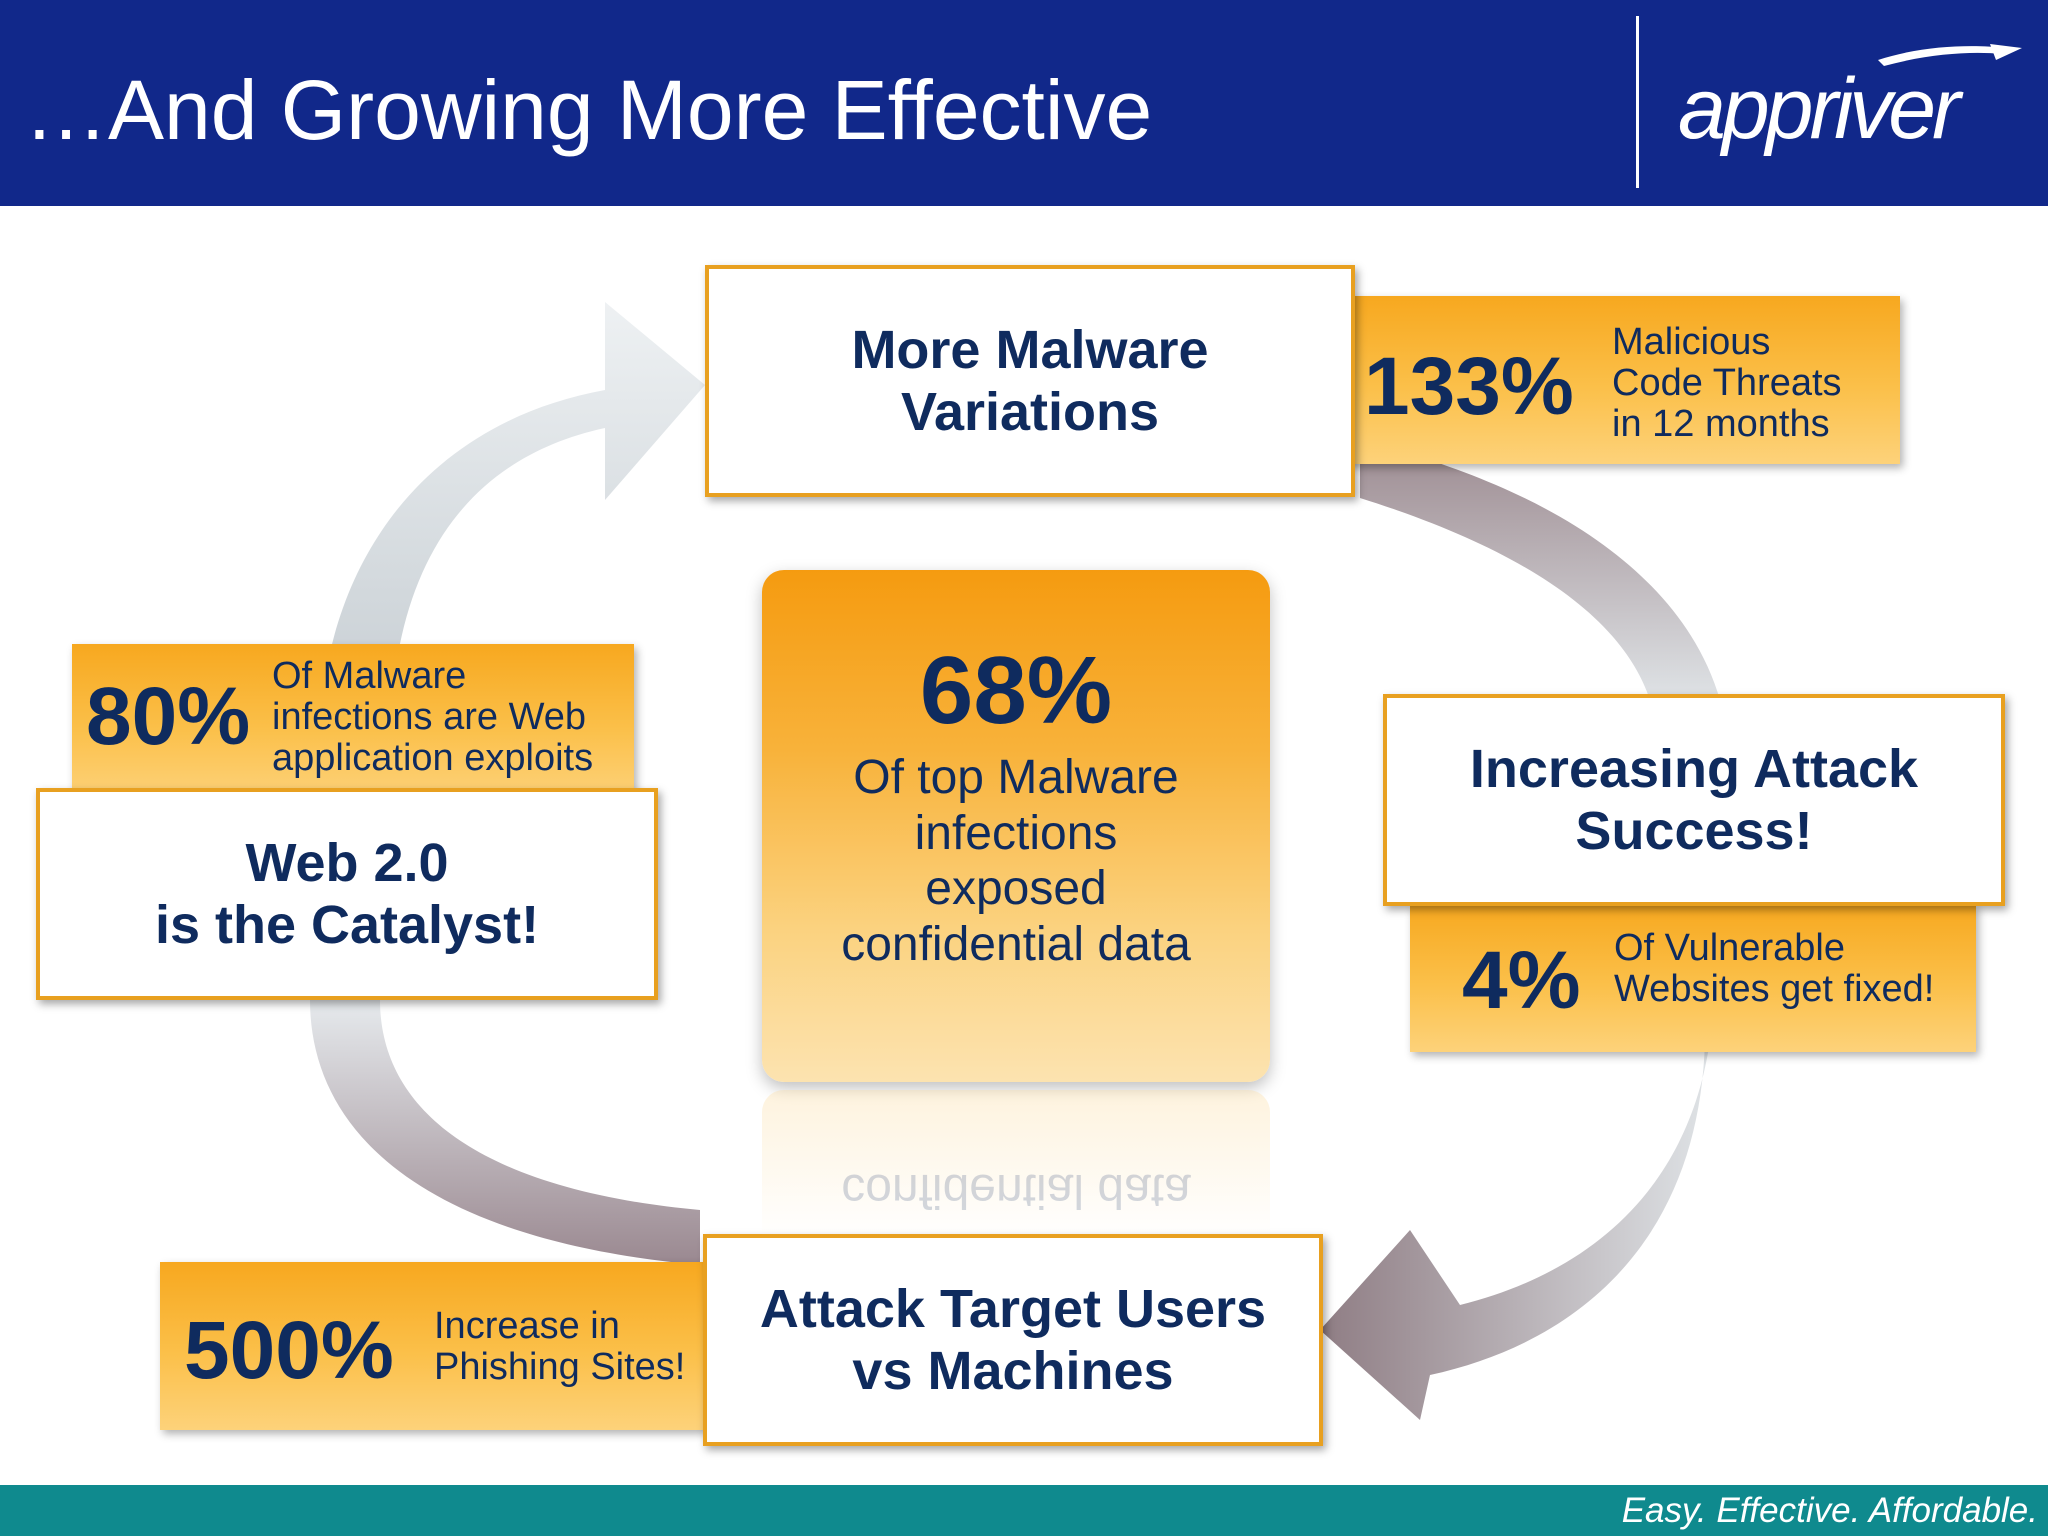  What do you see at coordinates (347, 862) in the screenshot?
I see `stage-title-line1: Web 2.0` at bounding box center [347, 862].